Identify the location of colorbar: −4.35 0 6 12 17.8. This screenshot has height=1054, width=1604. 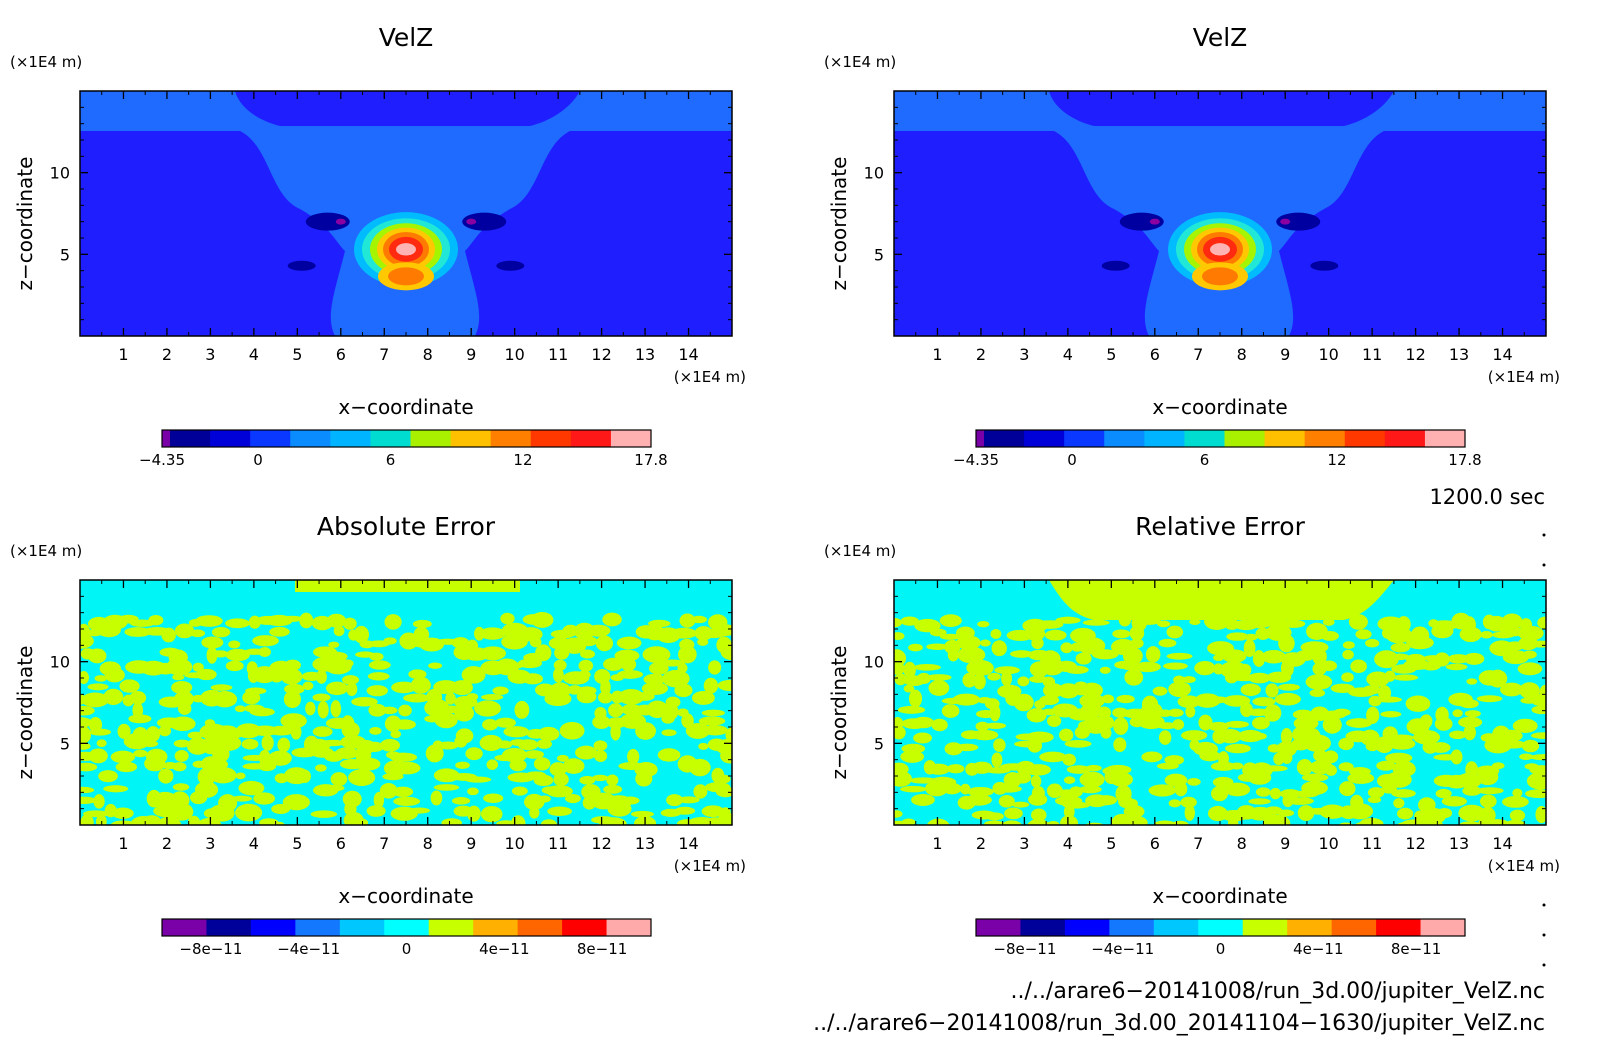
(403, 449).